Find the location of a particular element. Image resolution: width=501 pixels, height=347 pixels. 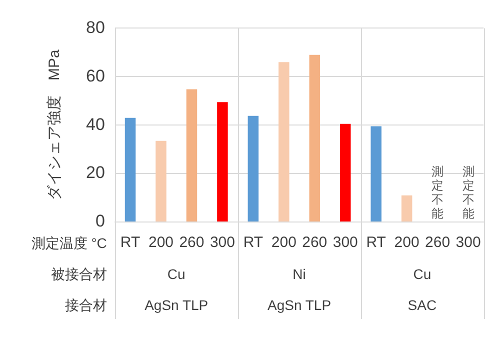

y-tick-label: 60 is located at coordinates (95, 76).